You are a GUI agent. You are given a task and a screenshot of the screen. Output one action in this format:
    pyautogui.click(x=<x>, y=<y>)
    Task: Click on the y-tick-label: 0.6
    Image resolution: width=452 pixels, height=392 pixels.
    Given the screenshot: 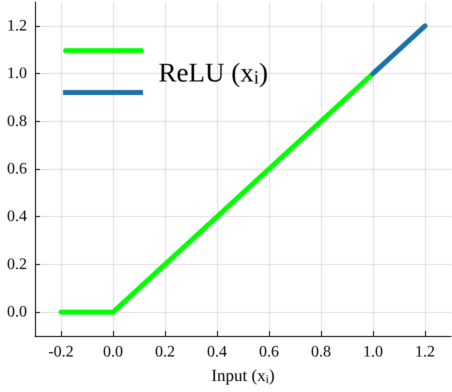 What is the action you would take?
    pyautogui.click(x=17, y=169)
    